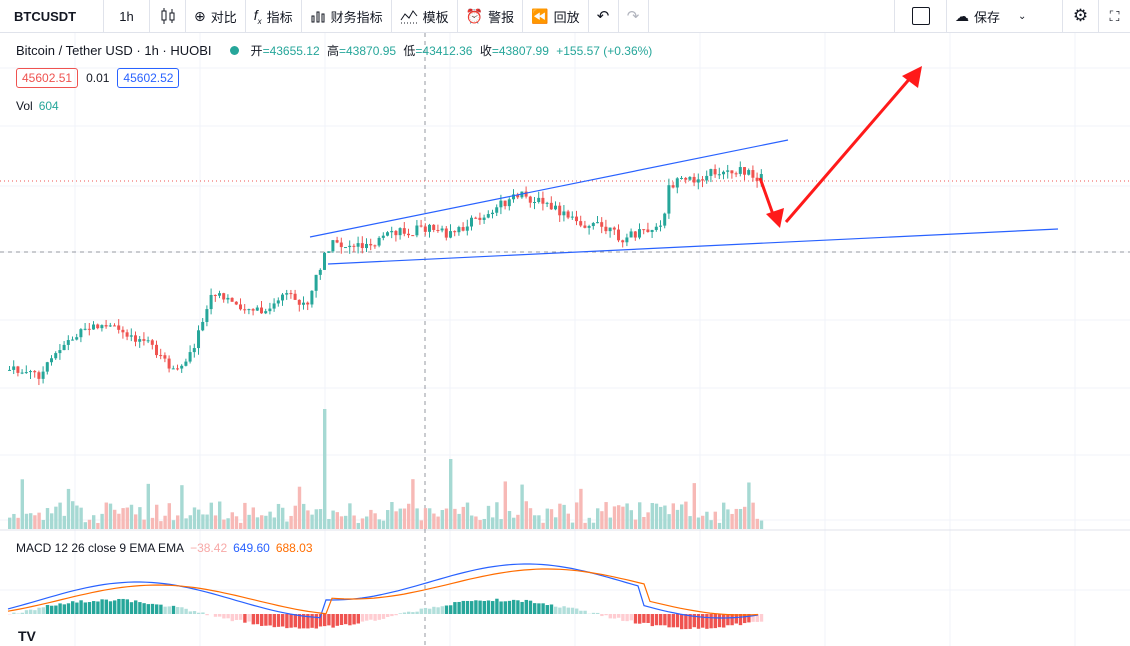 This screenshot has height=646, width=1130. I want to click on redo-button: ↷, so click(634, 16).